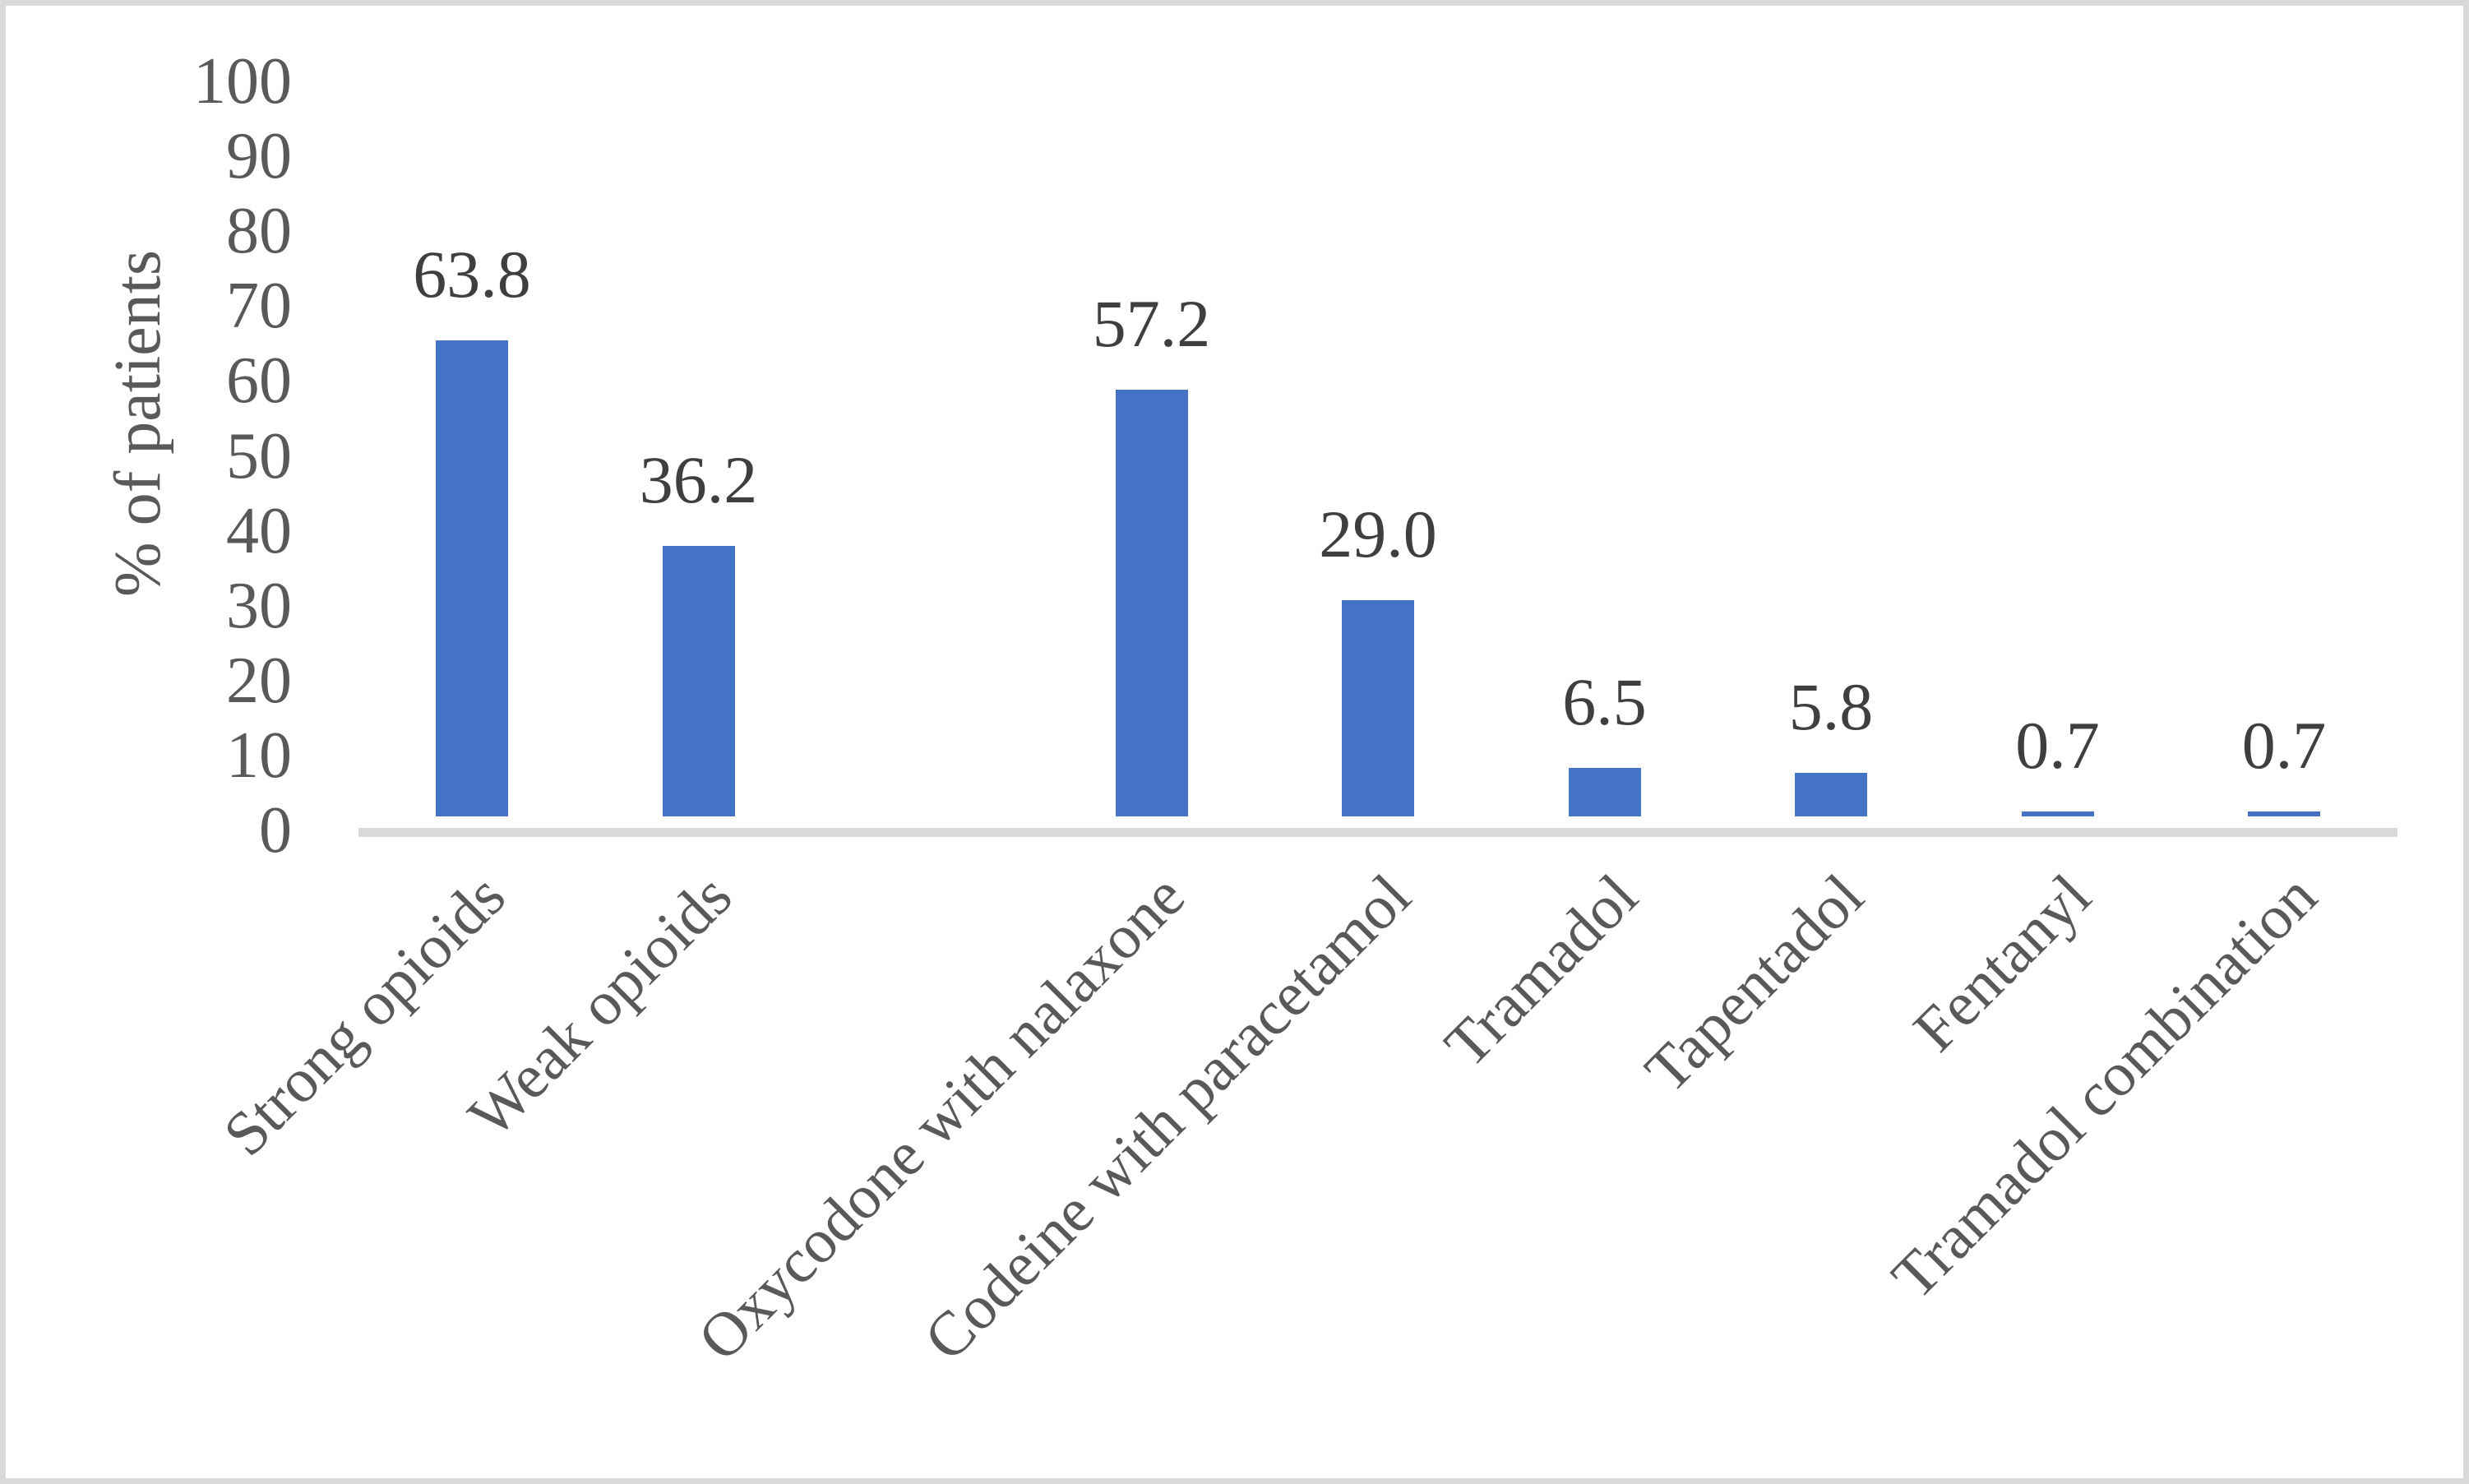 The width and height of the screenshot is (2469, 1484). I want to click on y-tick-label: 100, so click(242, 81).